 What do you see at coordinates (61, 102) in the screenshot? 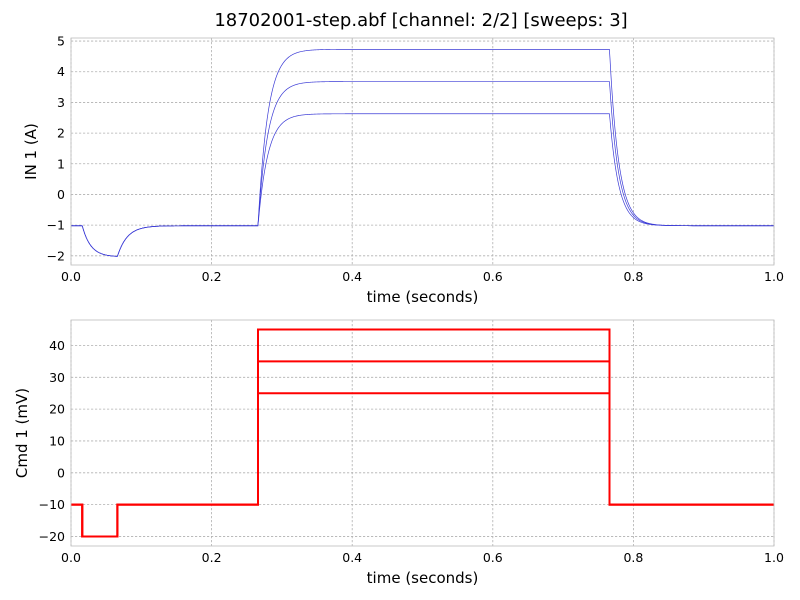
I see `y-tick-label: 3` at bounding box center [61, 102].